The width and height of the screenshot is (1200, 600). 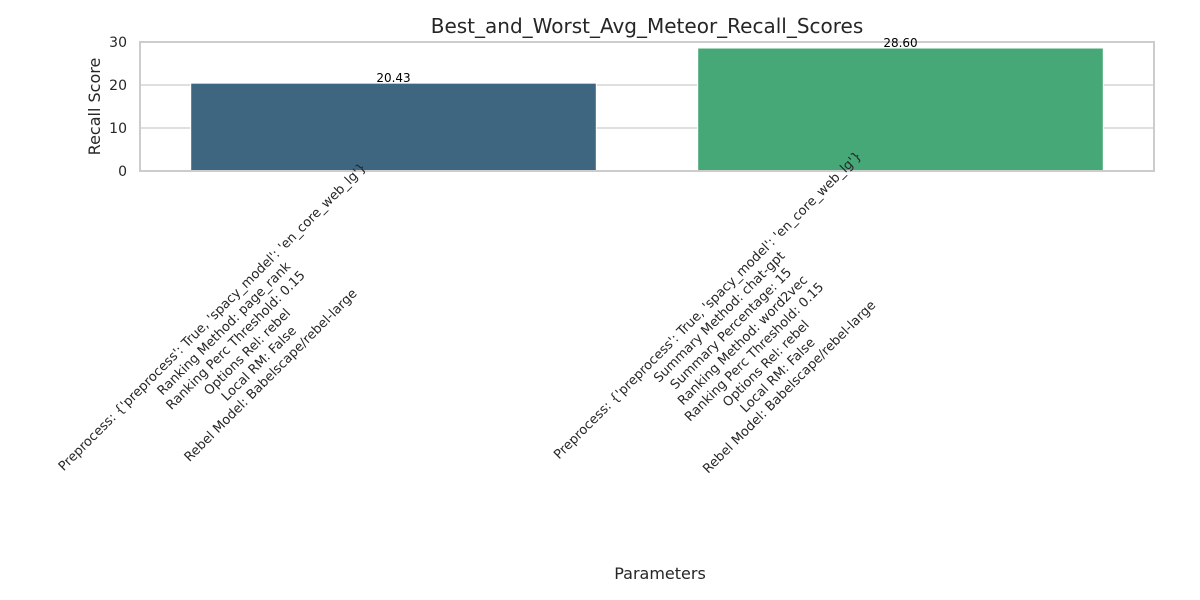 What do you see at coordinates (118, 86) in the screenshot?
I see `y-tick-label: 20` at bounding box center [118, 86].